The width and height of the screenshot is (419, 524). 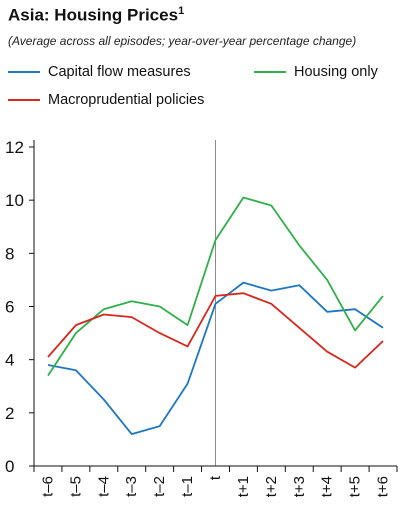 I want to click on x-tick-label: t–2, so click(x=159, y=486).